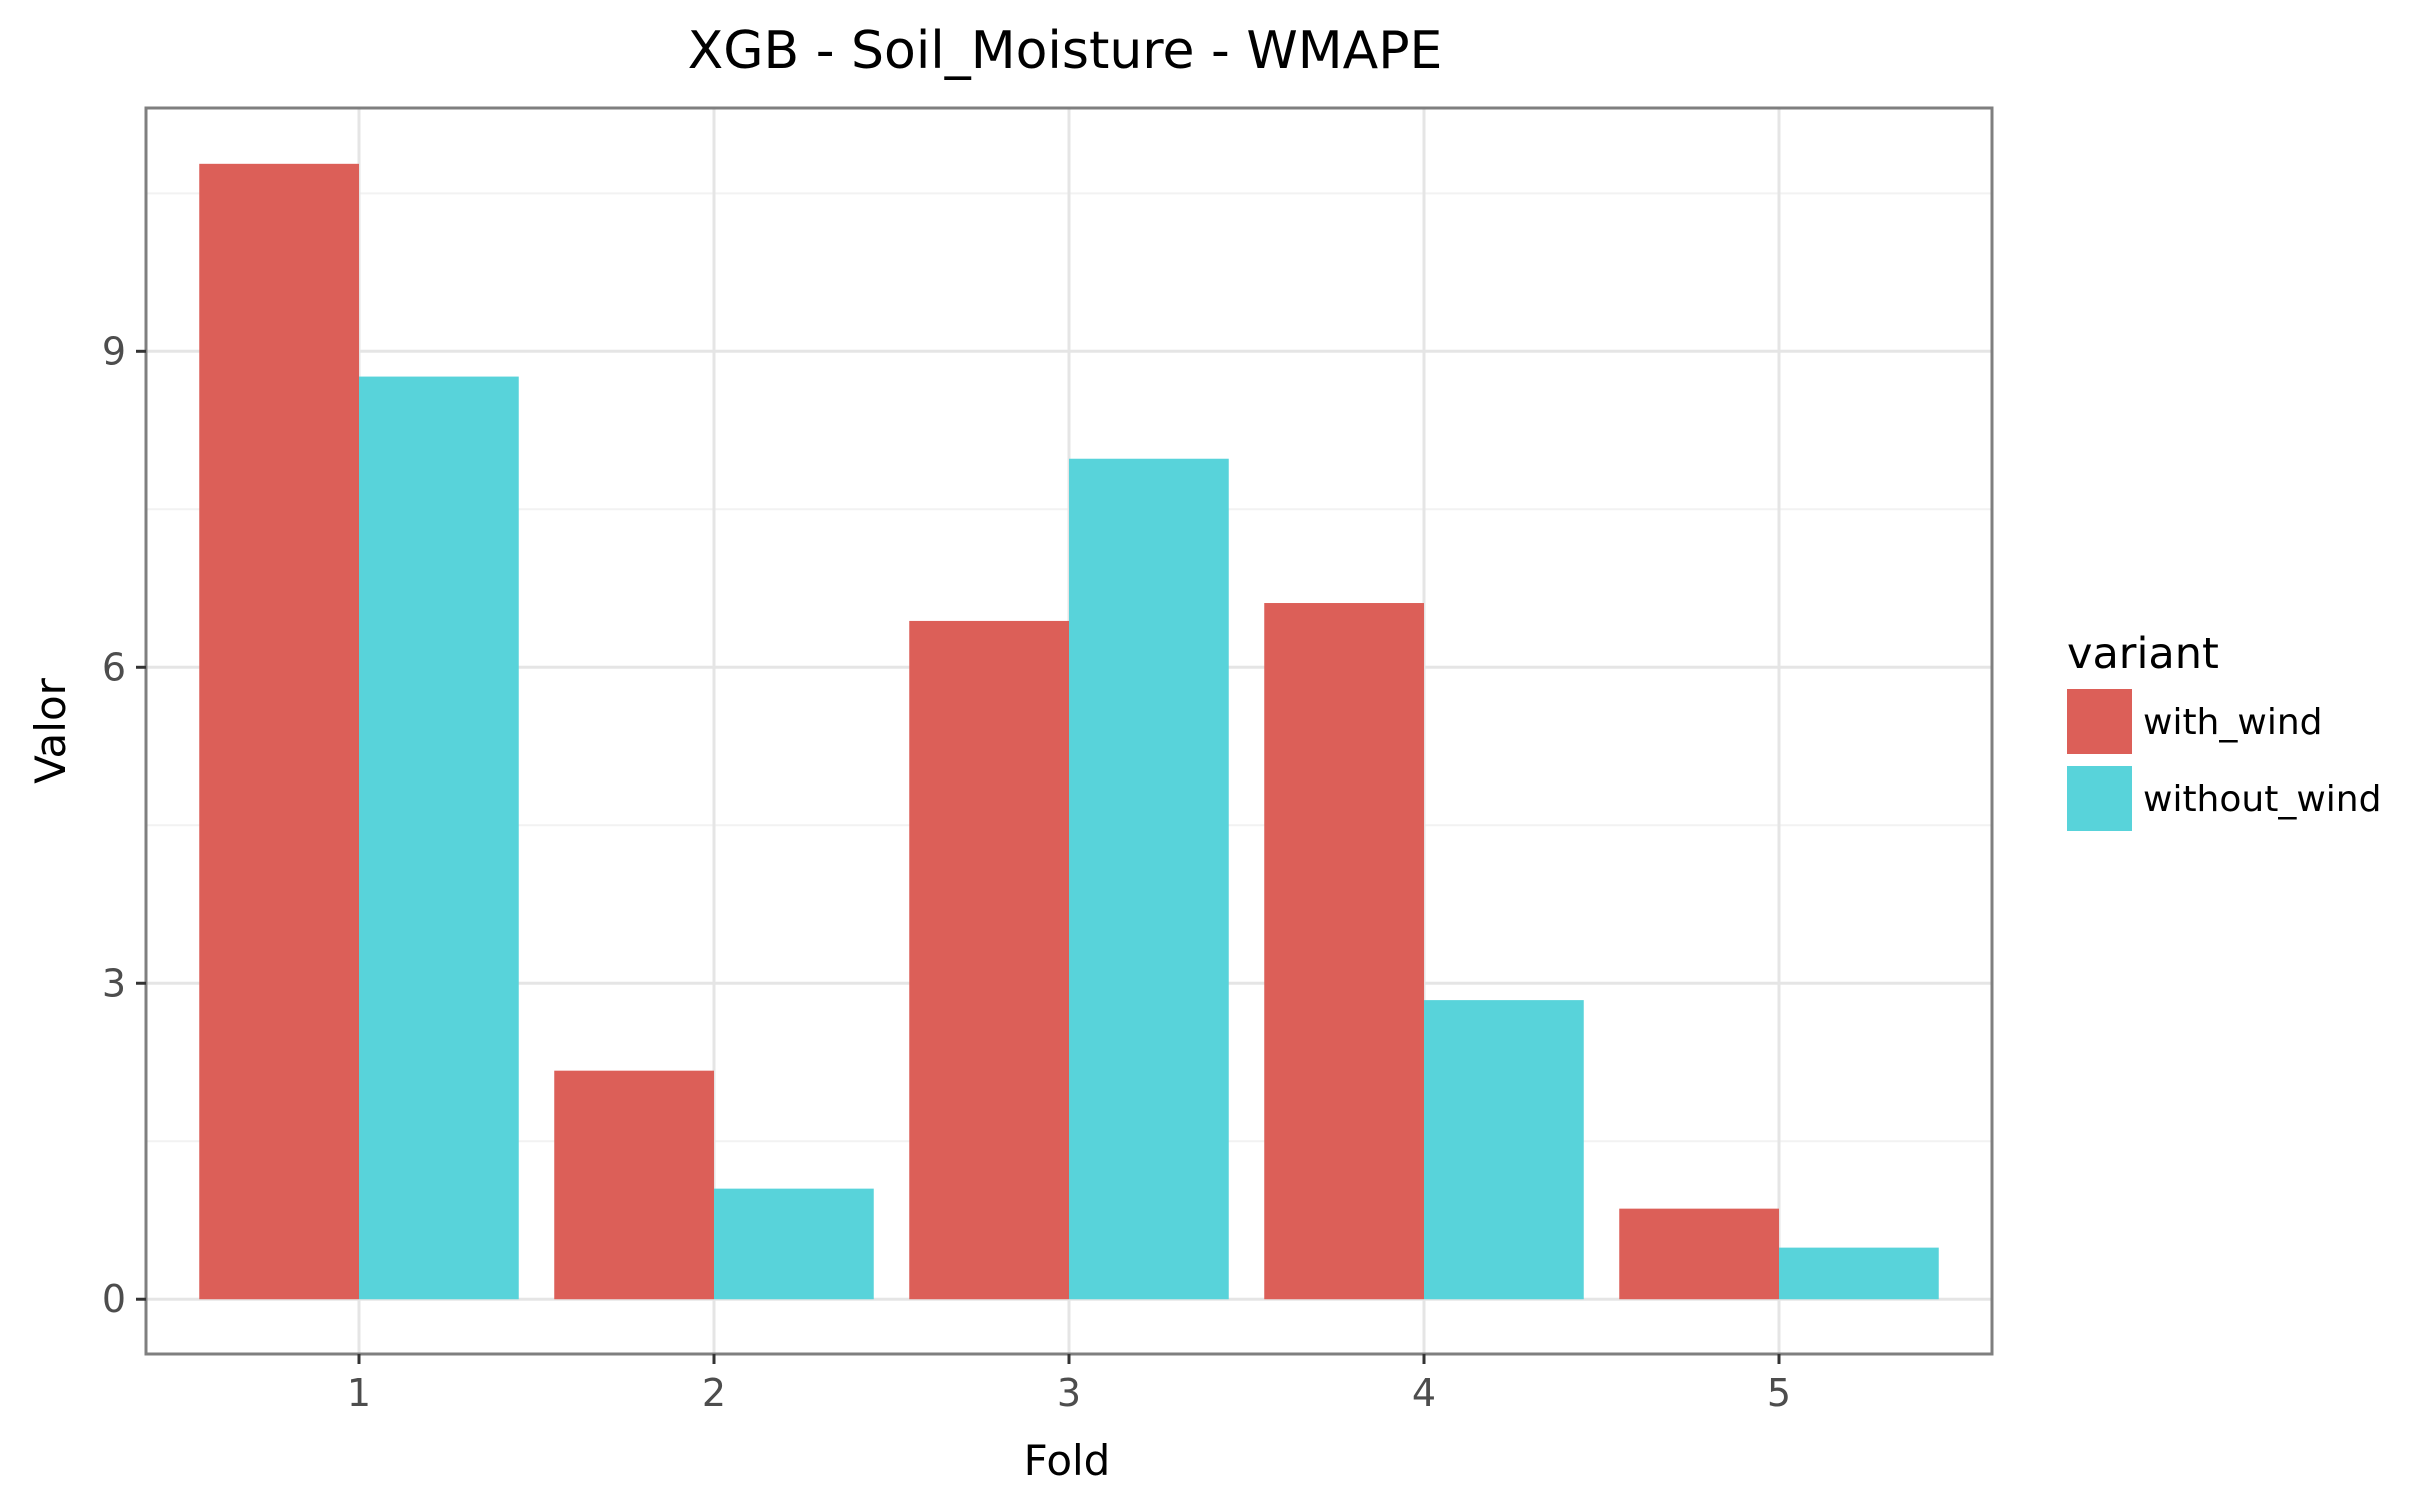  What do you see at coordinates (1424, 1393) in the screenshot?
I see `x-tick-label: 4` at bounding box center [1424, 1393].